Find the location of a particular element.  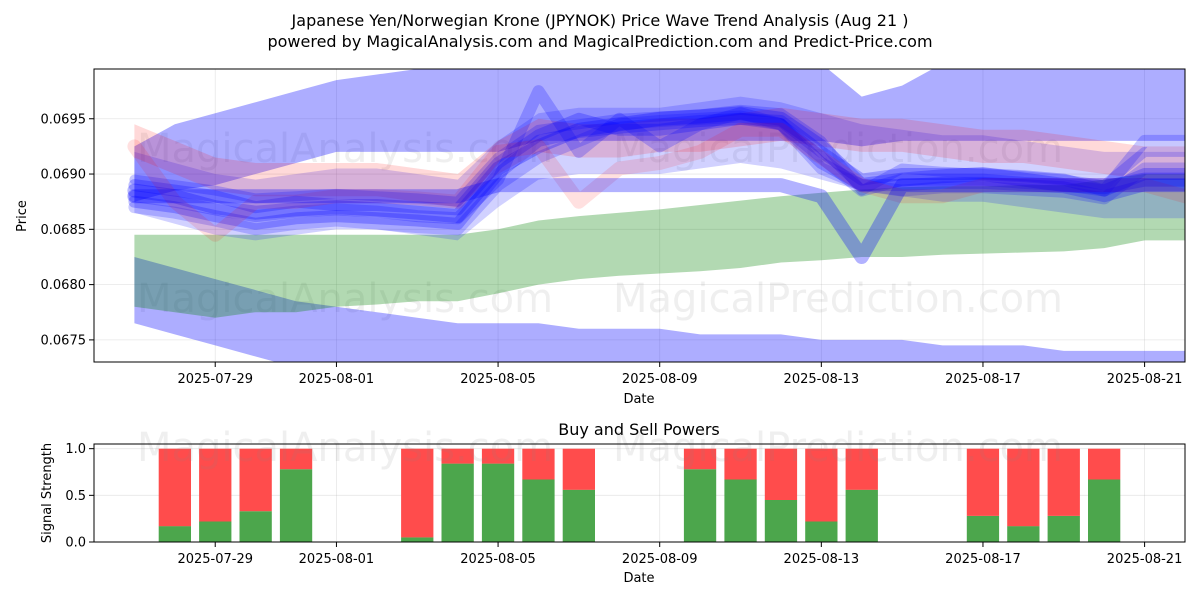

watermark-top-left-upper: MagicalAnalysis.com is located at coordinates (345, 149).